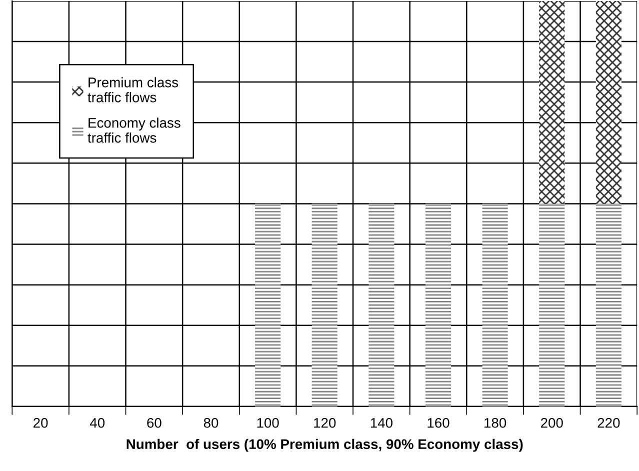 This screenshot has width=639, height=471. I want to click on x-tick-label: 20, so click(41, 423).